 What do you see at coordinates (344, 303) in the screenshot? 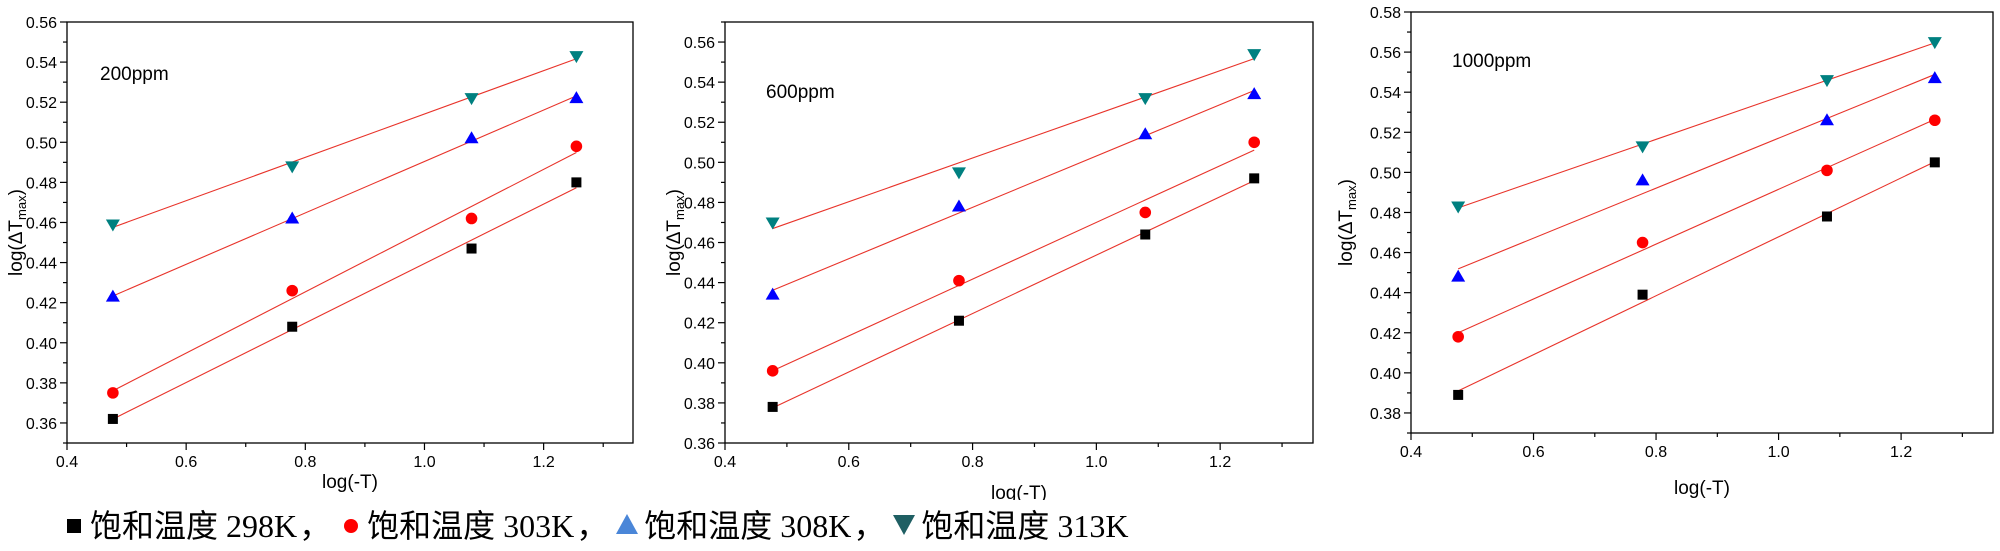
I see `fit-line-298K` at bounding box center [344, 303].